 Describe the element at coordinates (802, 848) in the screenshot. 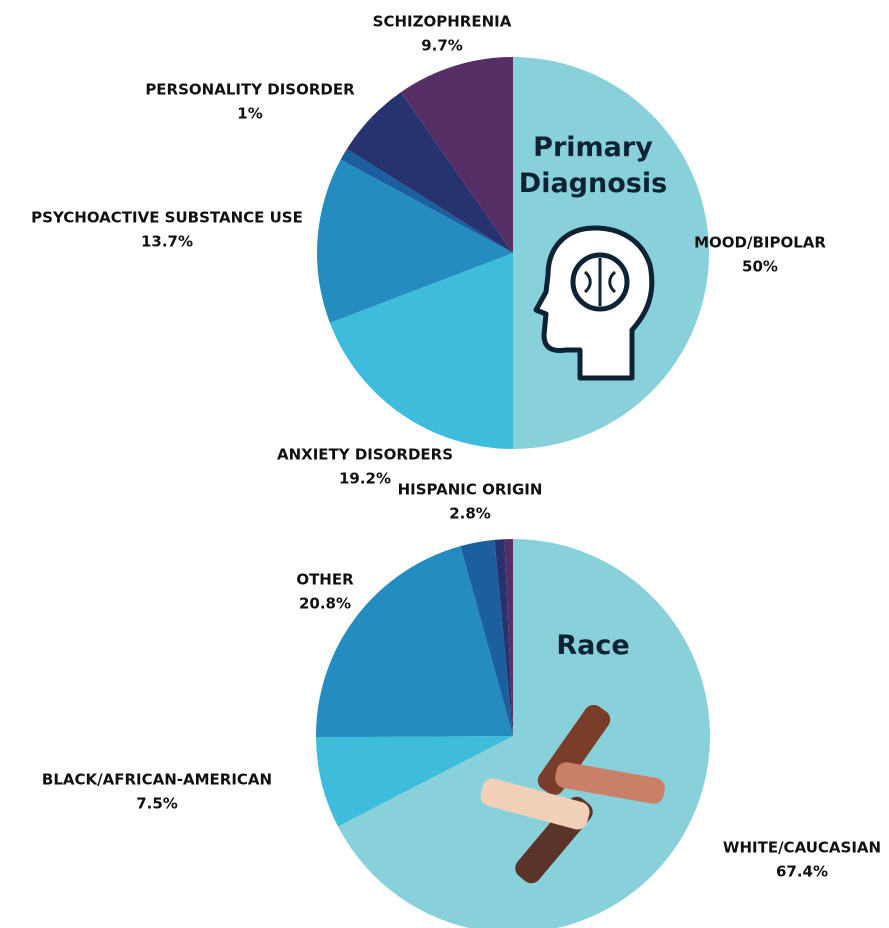

I see `slice-label: WHITE/CAUCASIAN` at that location.